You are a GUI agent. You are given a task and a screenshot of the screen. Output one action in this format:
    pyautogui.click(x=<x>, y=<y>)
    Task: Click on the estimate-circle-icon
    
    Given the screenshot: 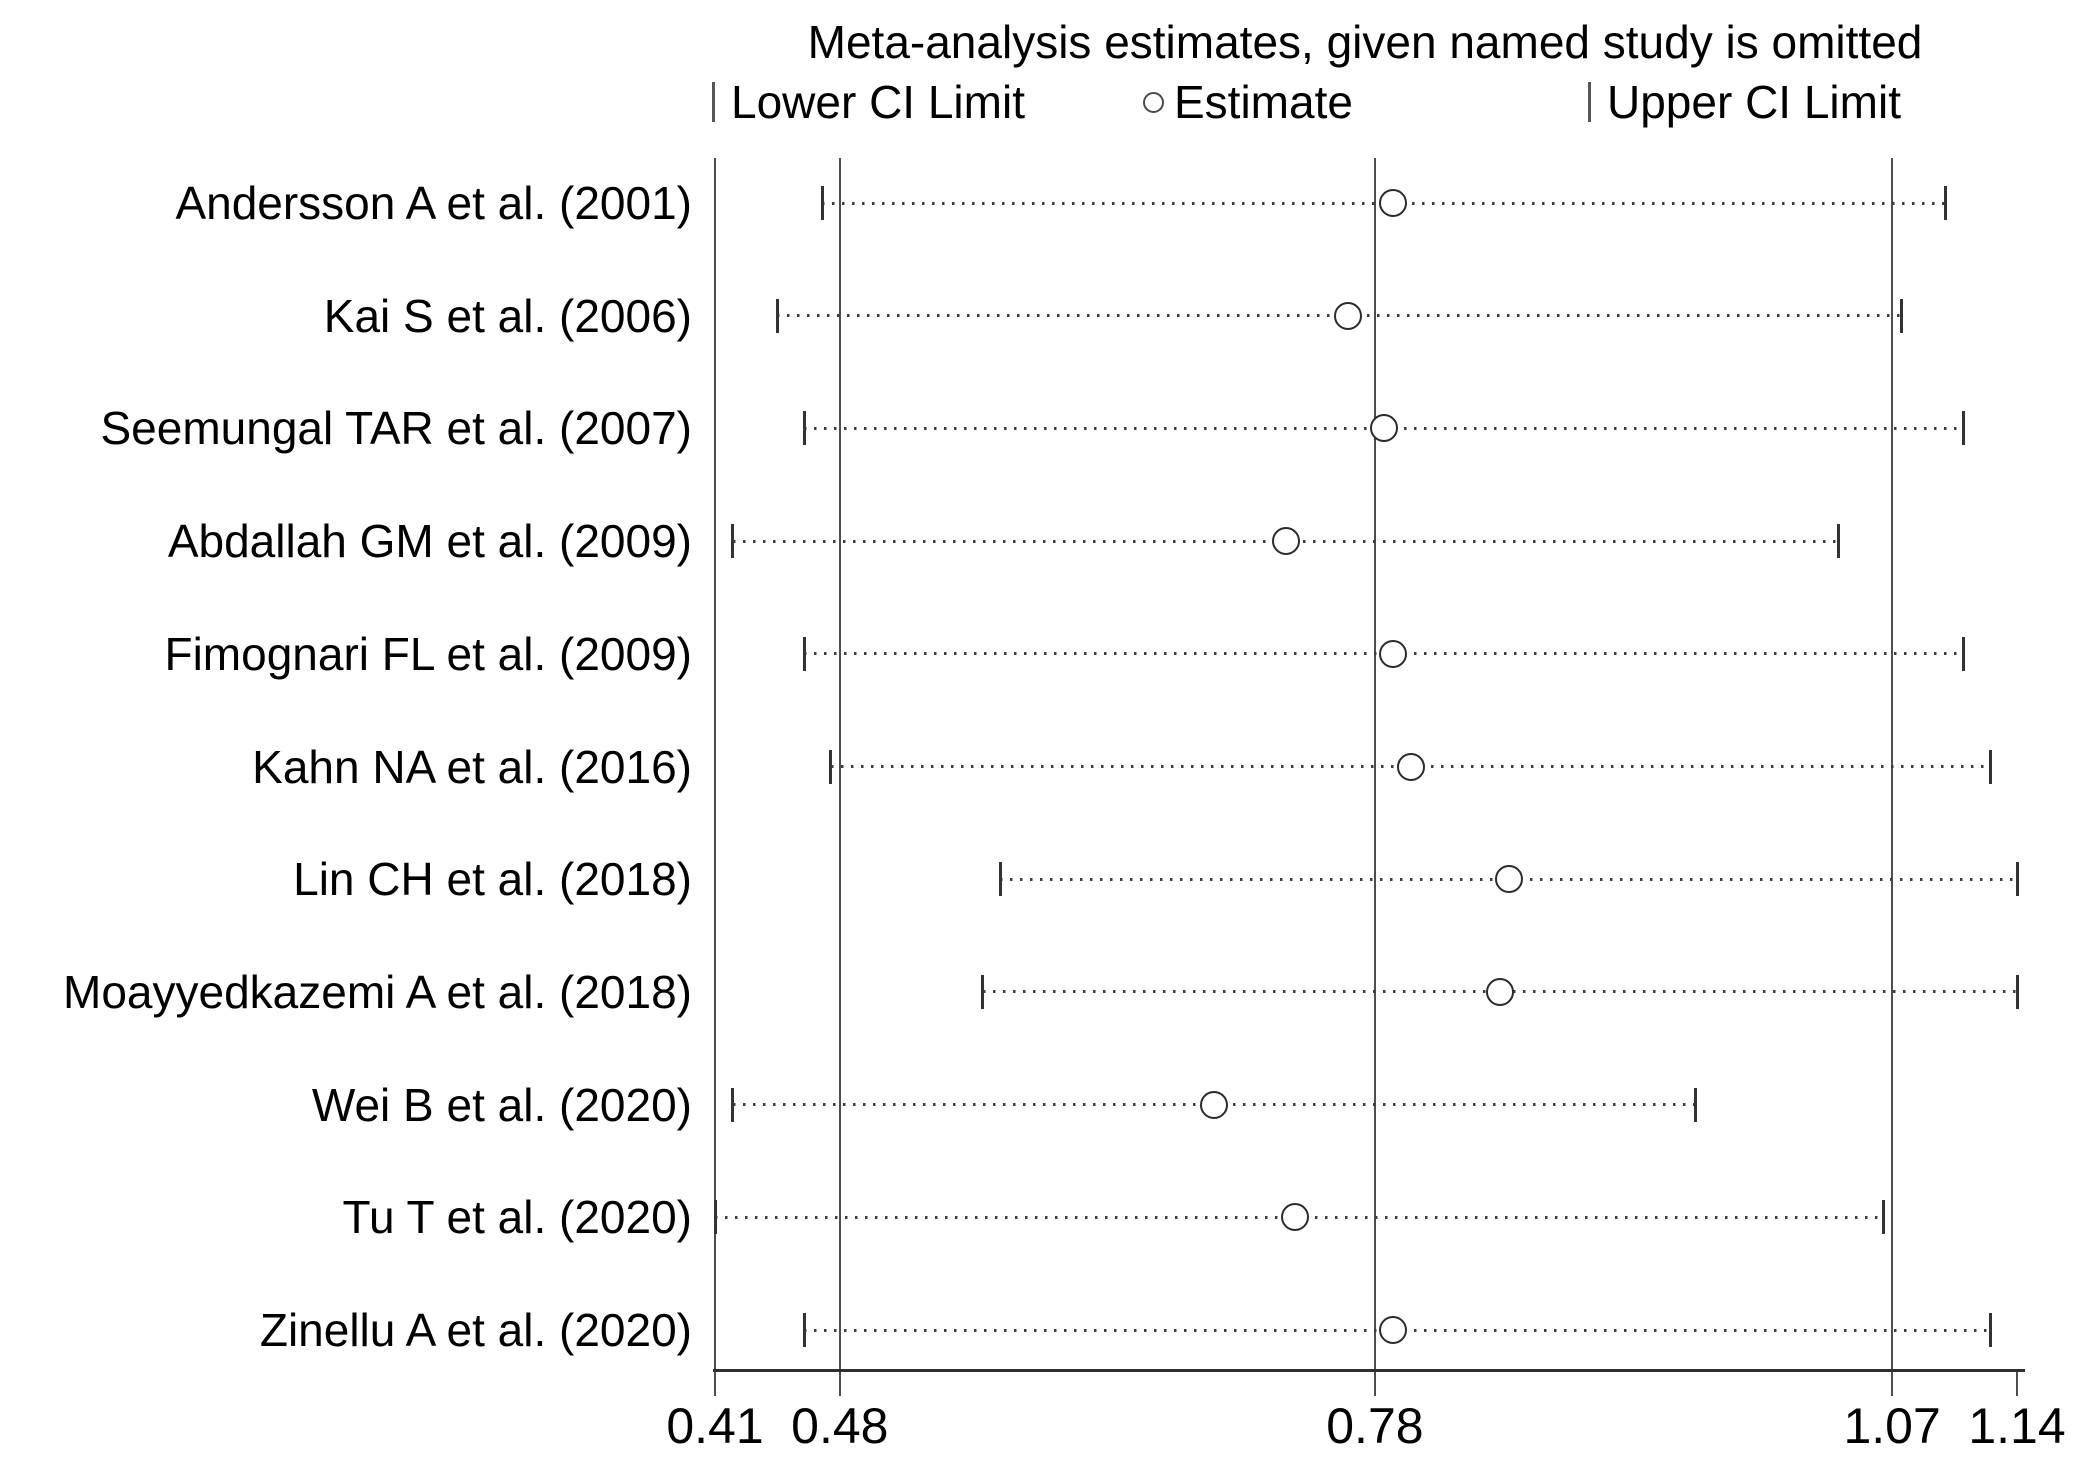 What is the action you would take?
    pyautogui.click(x=1153, y=102)
    